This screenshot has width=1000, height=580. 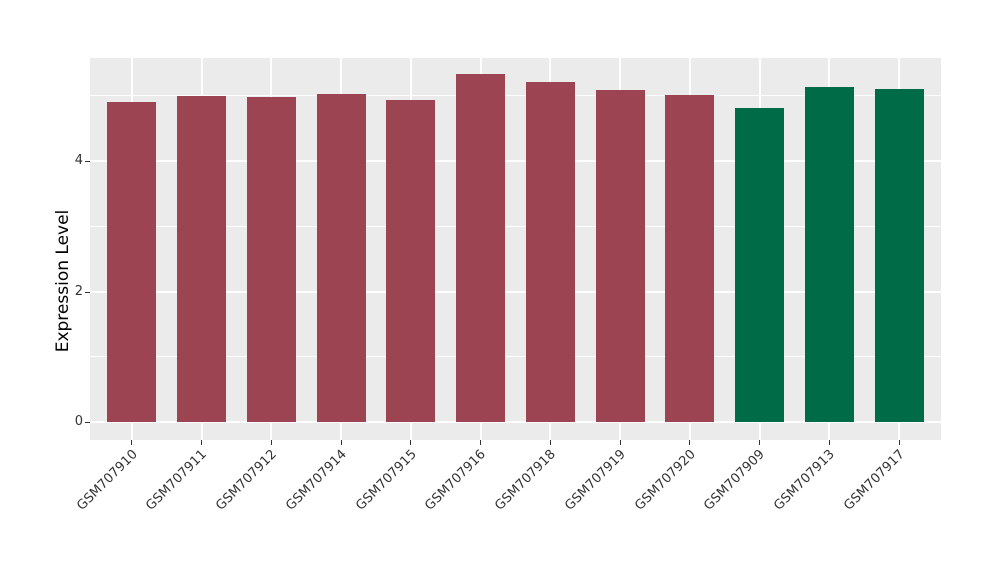 What do you see at coordinates (63, 281) in the screenshot?
I see `y-axis-title: Expression Level` at bounding box center [63, 281].